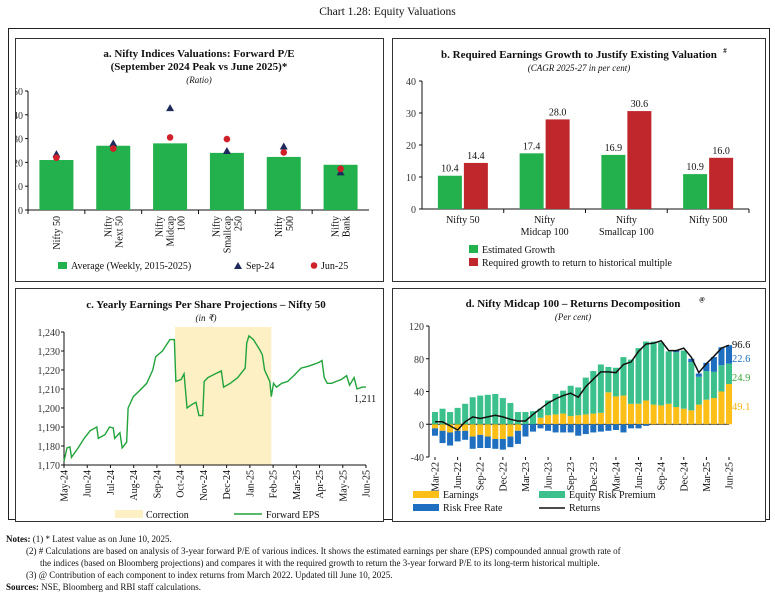  Describe the element at coordinates (49, 371) in the screenshot. I see `y-tick-label: 1,220` at that location.